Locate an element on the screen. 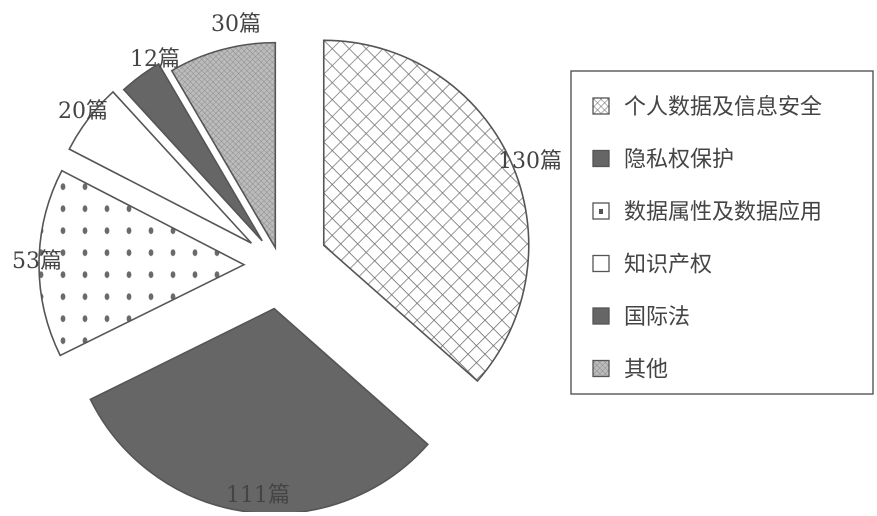  slice-label-1: 130篇 is located at coordinates (530, 161).